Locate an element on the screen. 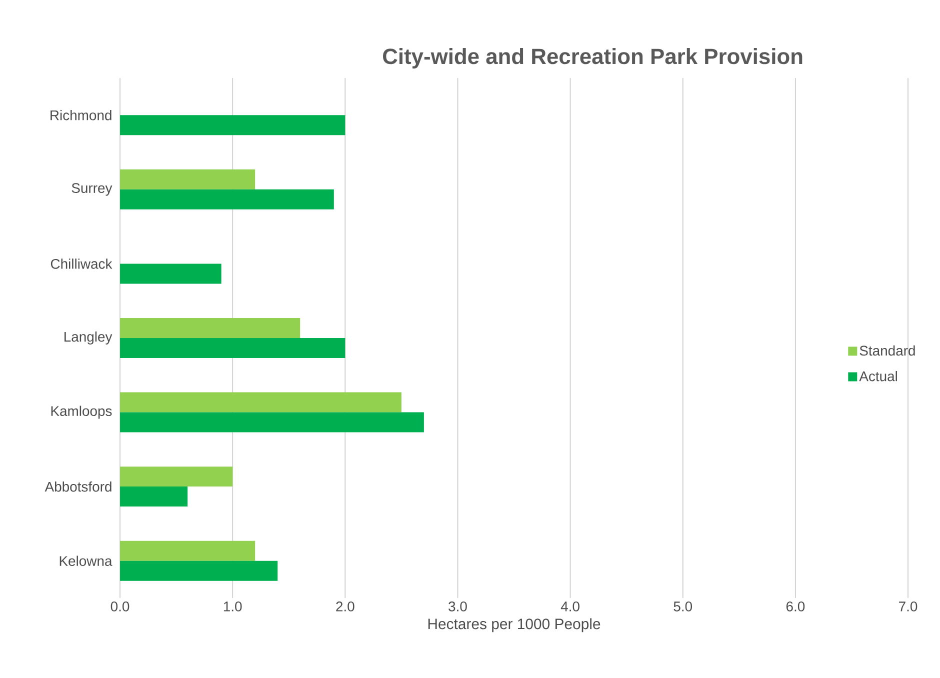 Image resolution: width=940 pixels, height=678 pixels. x-tick-label: 6.0 is located at coordinates (795, 607).